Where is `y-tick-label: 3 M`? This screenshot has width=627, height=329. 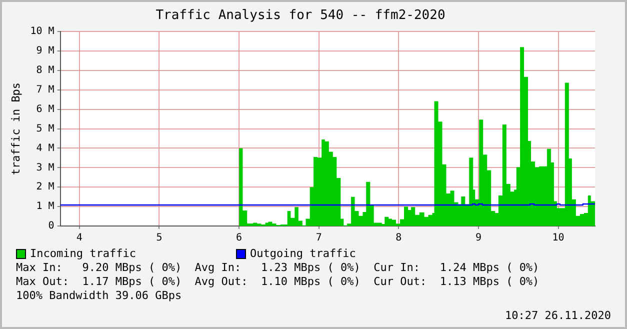 y-tick-label: 3 M is located at coordinates (45, 168).